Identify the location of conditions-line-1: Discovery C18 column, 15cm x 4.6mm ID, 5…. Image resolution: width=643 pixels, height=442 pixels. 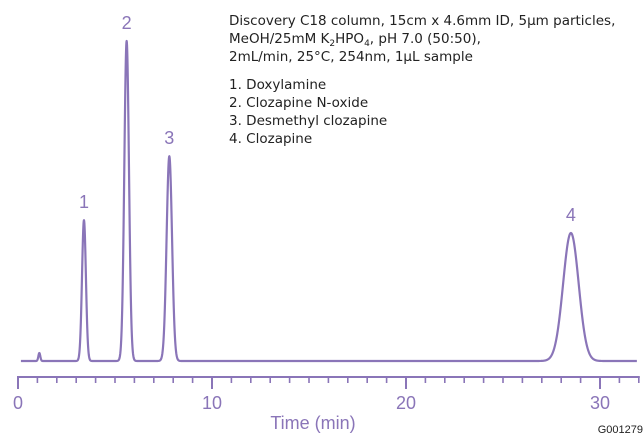
(422, 21).